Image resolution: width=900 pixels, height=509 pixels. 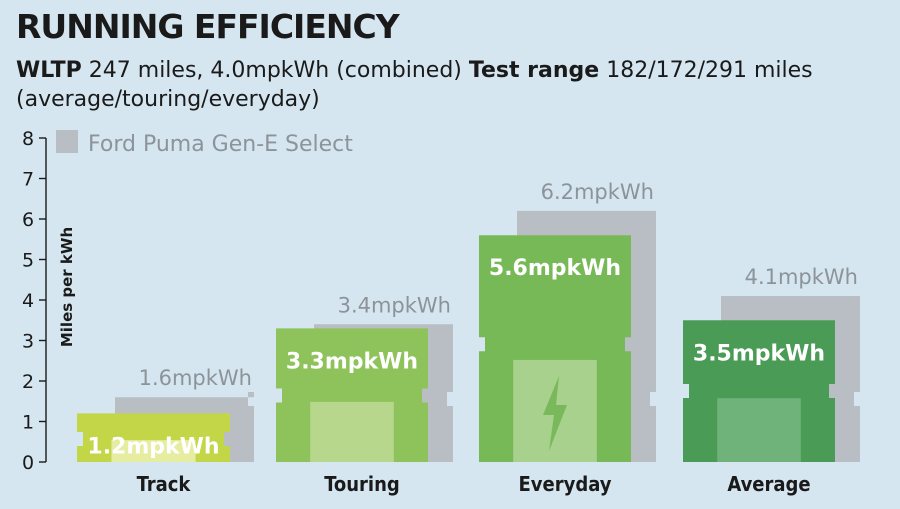 What do you see at coordinates (28, 139) in the screenshot?
I see `y-tick-label: 8` at bounding box center [28, 139].